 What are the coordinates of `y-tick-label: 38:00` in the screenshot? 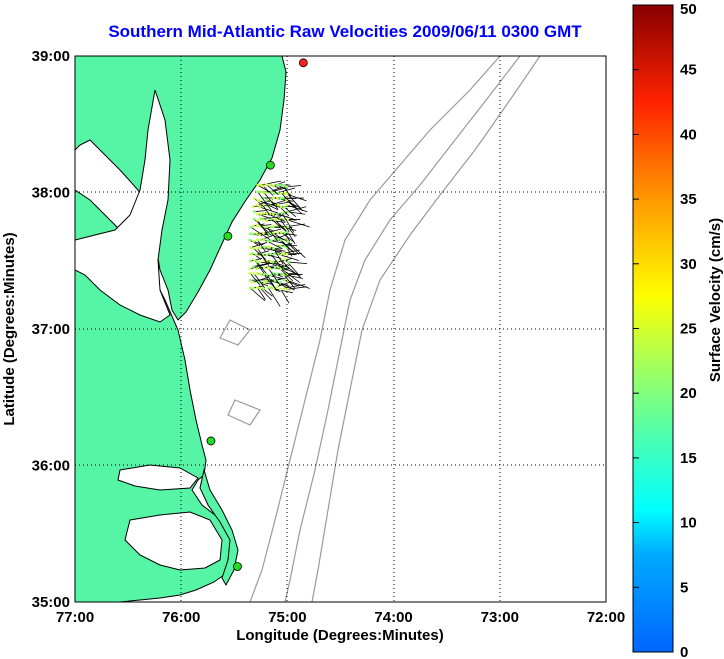 It's located at (51, 193).